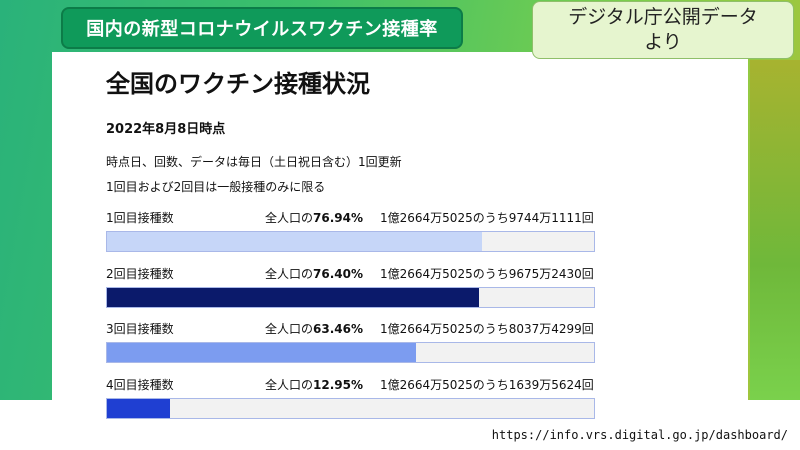  I want to click on dose-2-label: 2回目接種数, so click(140, 274).